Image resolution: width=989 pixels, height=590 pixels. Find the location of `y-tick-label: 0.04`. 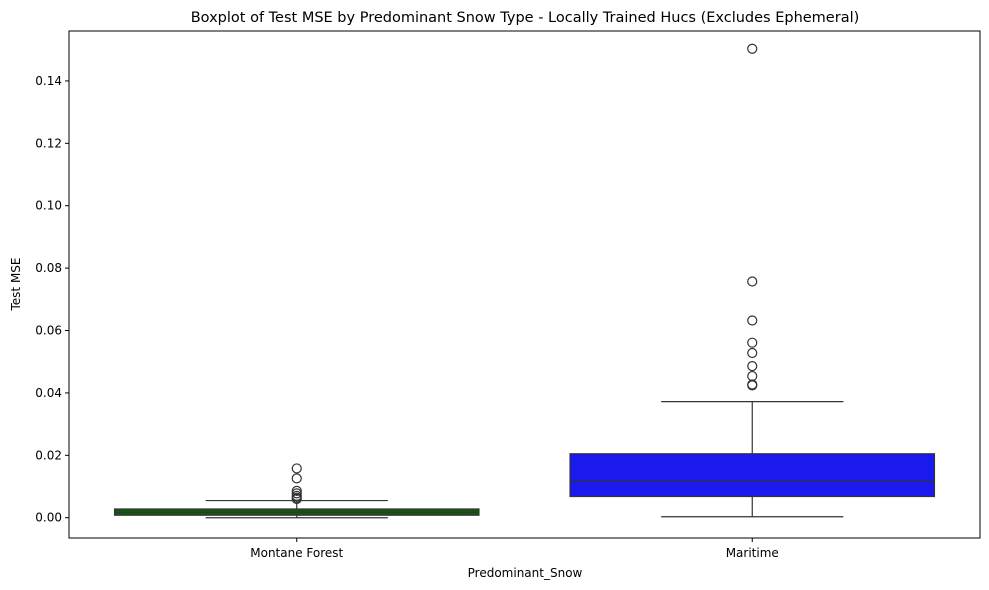

y-tick-label: 0.04 is located at coordinates (48, 393).